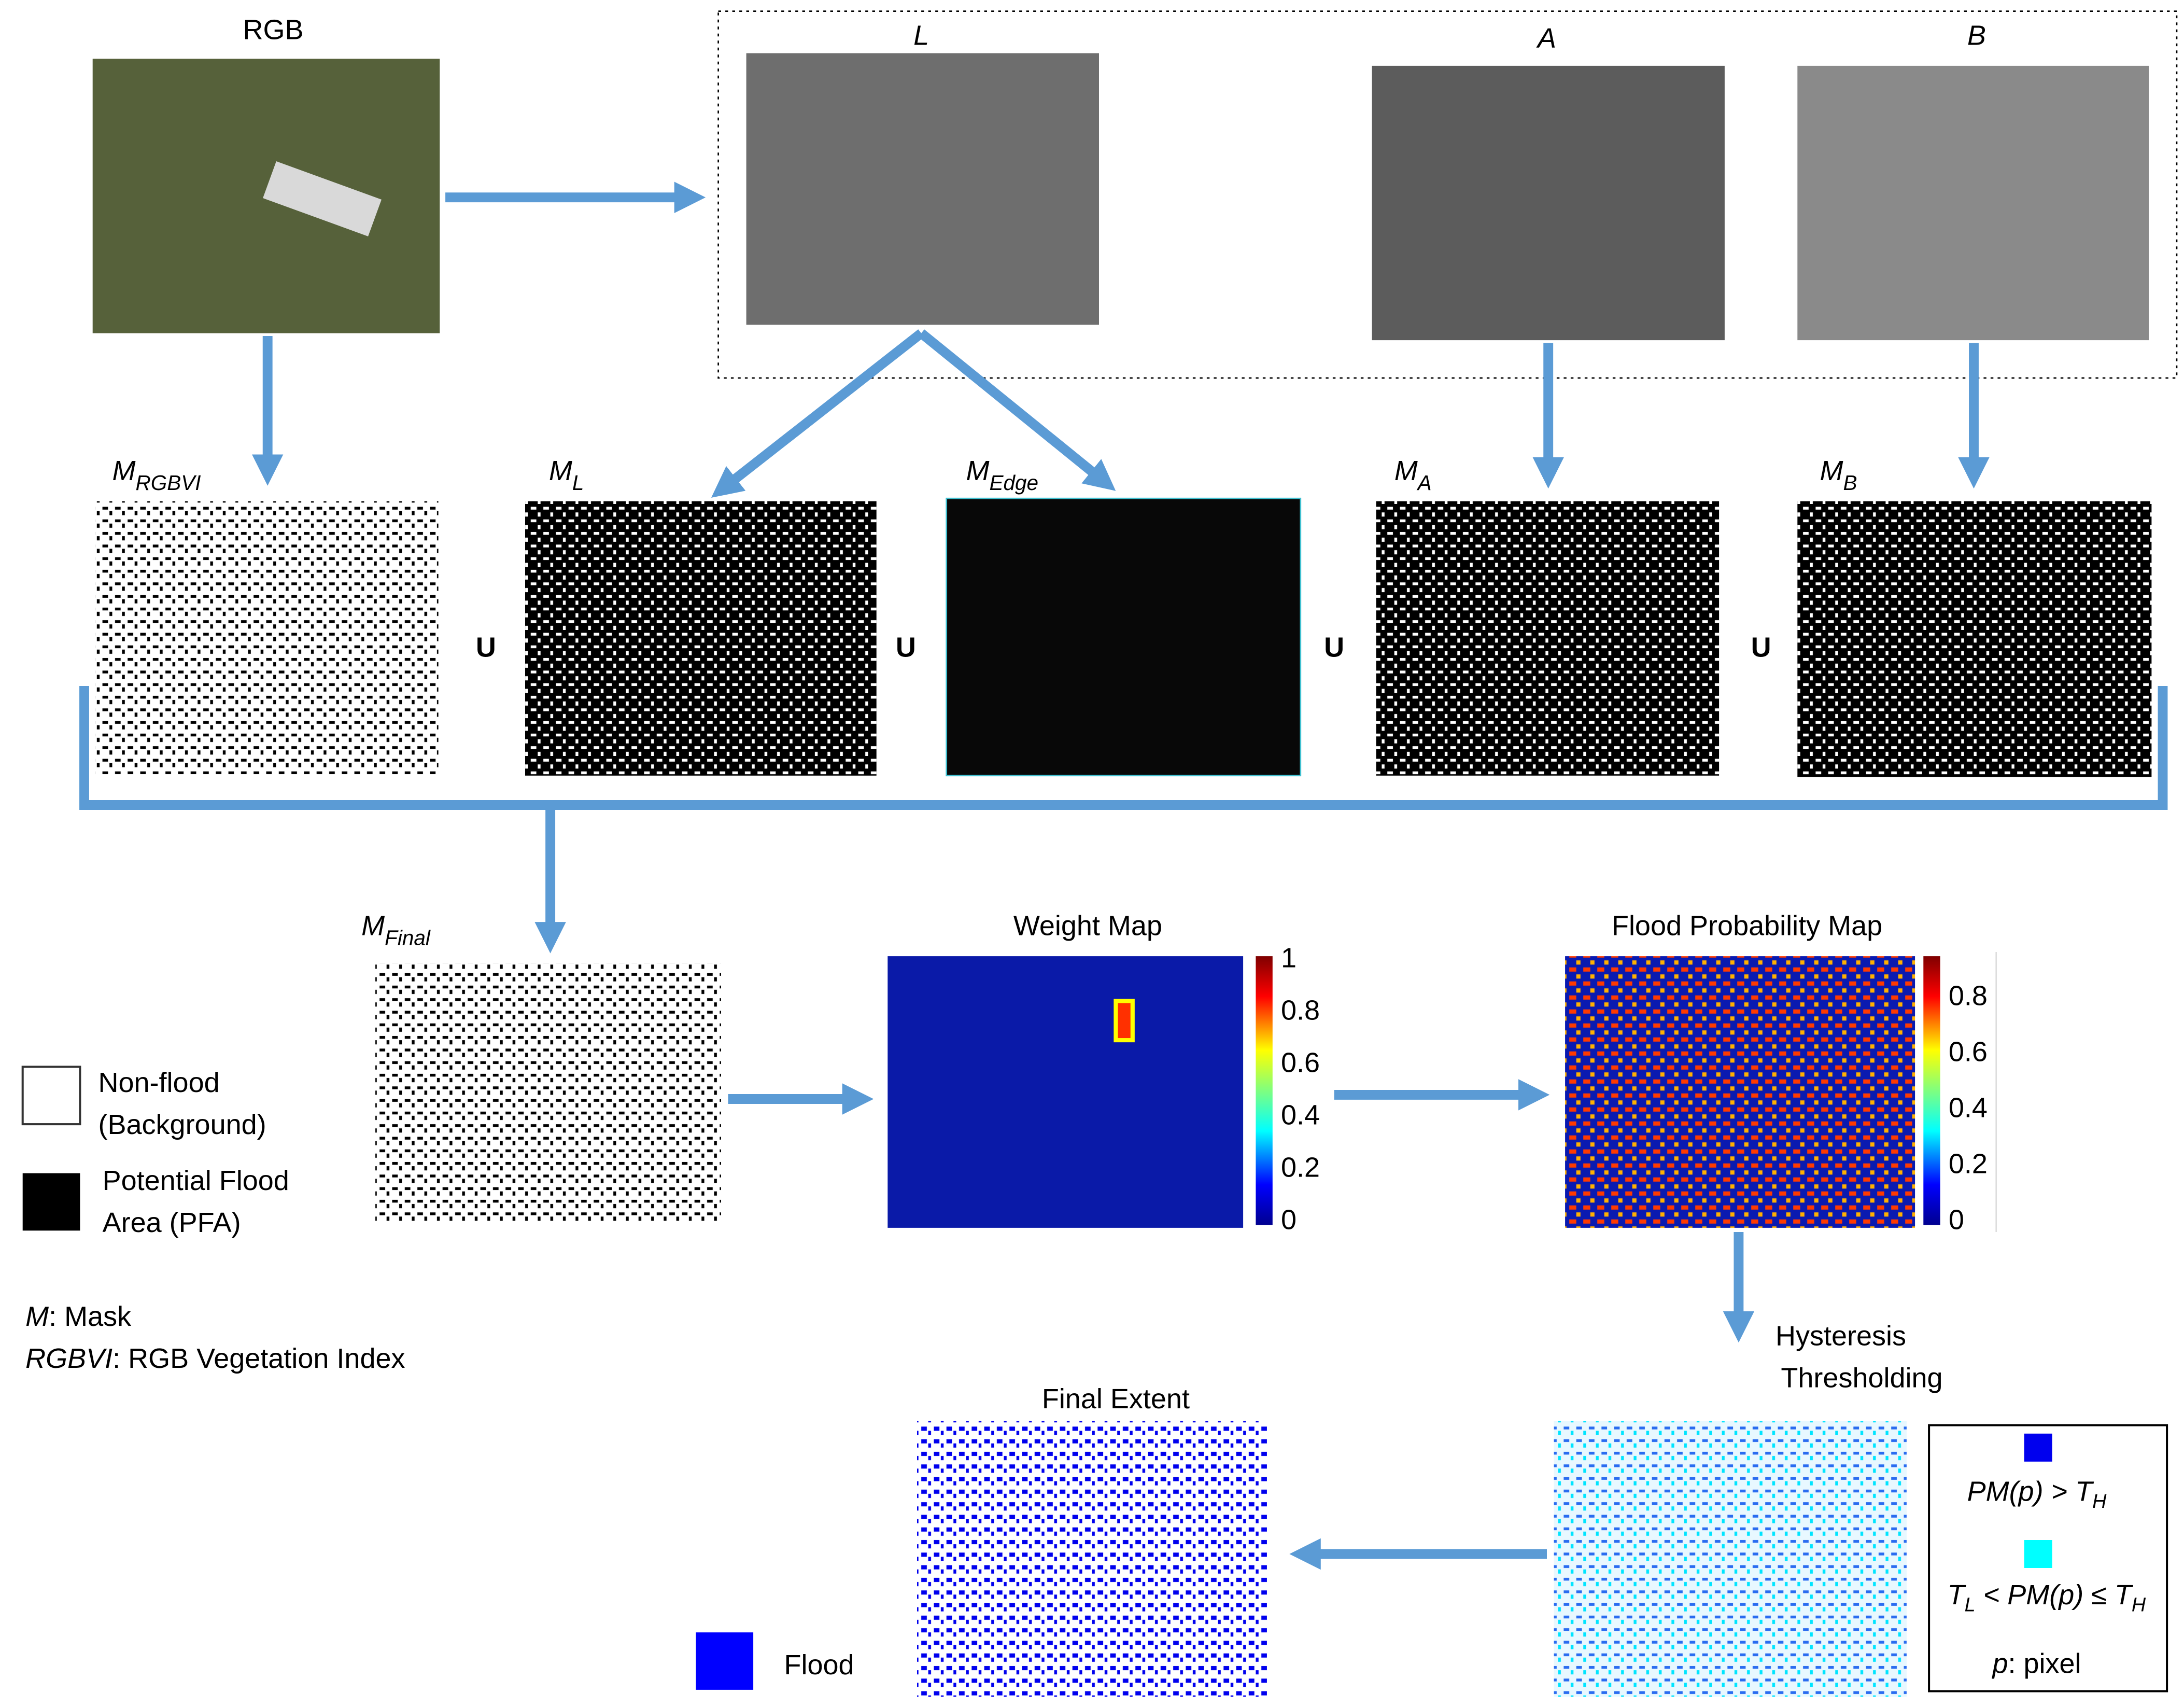 The width and height of the screenshot is (2184, 1708). Describe the element at coordinates (725, 1661) in the screenshot. I see `flood-swatch` at that location.